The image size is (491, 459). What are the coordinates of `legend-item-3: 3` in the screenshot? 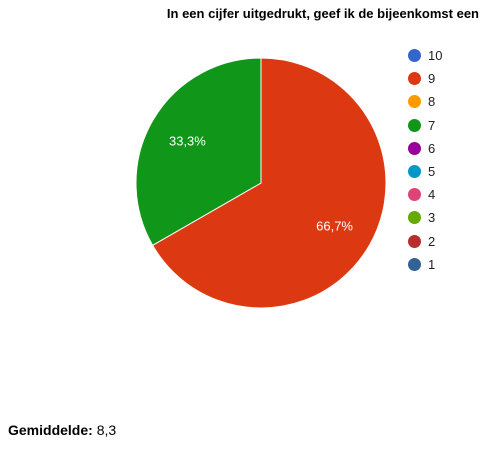 It's located at (425, 217).